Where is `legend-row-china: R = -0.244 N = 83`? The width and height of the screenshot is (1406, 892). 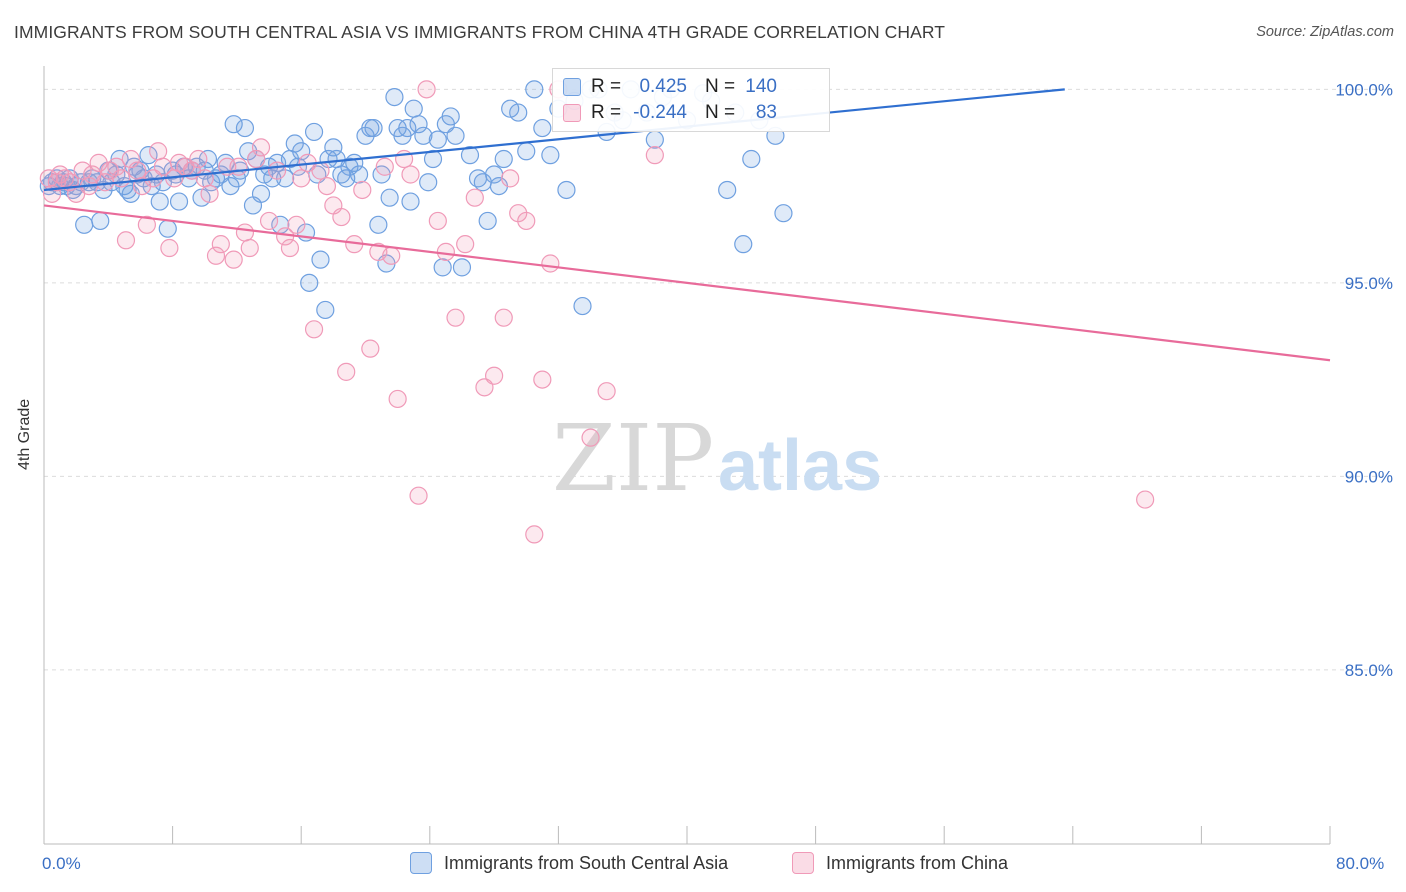 legend-row-china: R = -0.244 N = 83 is located at coordinates (670, 113).